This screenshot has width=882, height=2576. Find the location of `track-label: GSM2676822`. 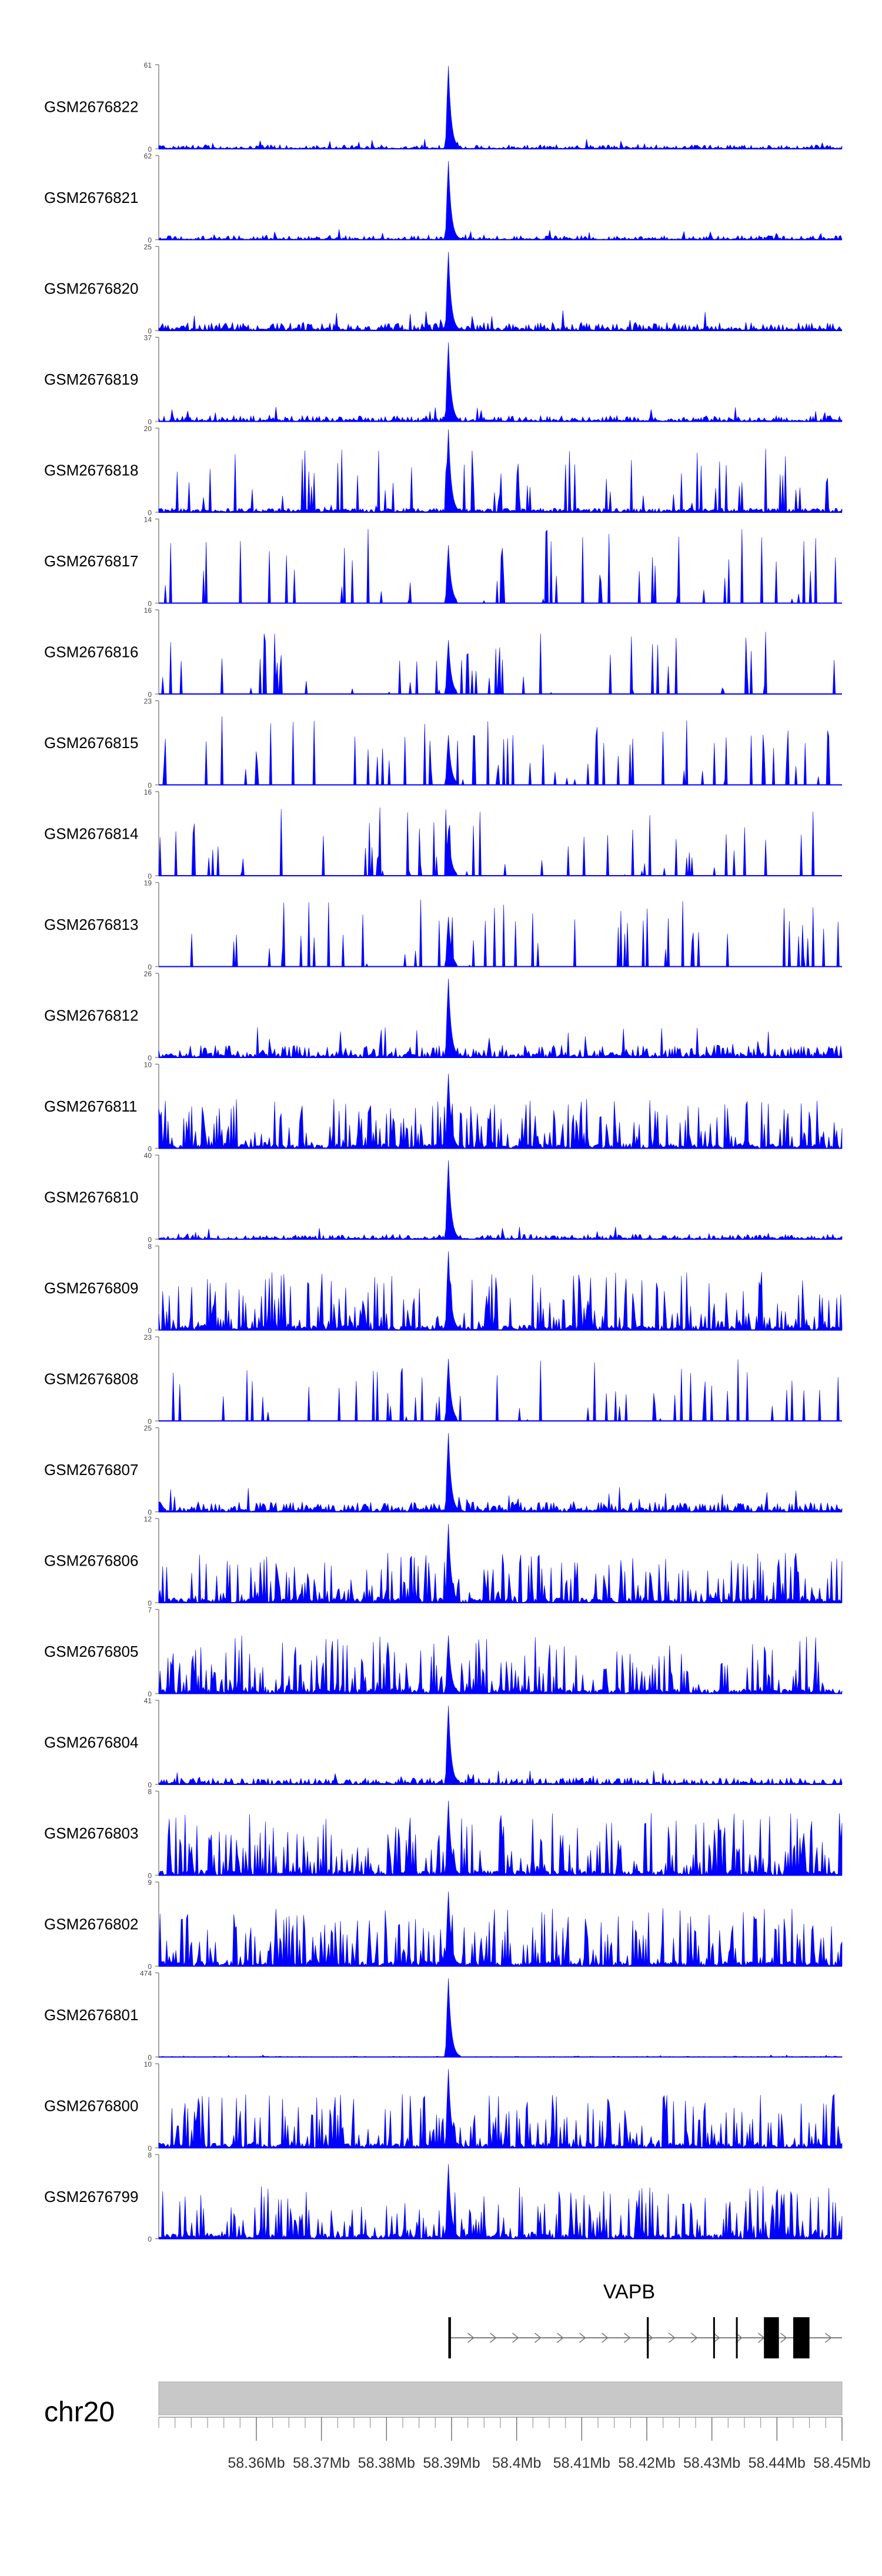

track-label: GSM2676822 is located at coordinates (91, 107).